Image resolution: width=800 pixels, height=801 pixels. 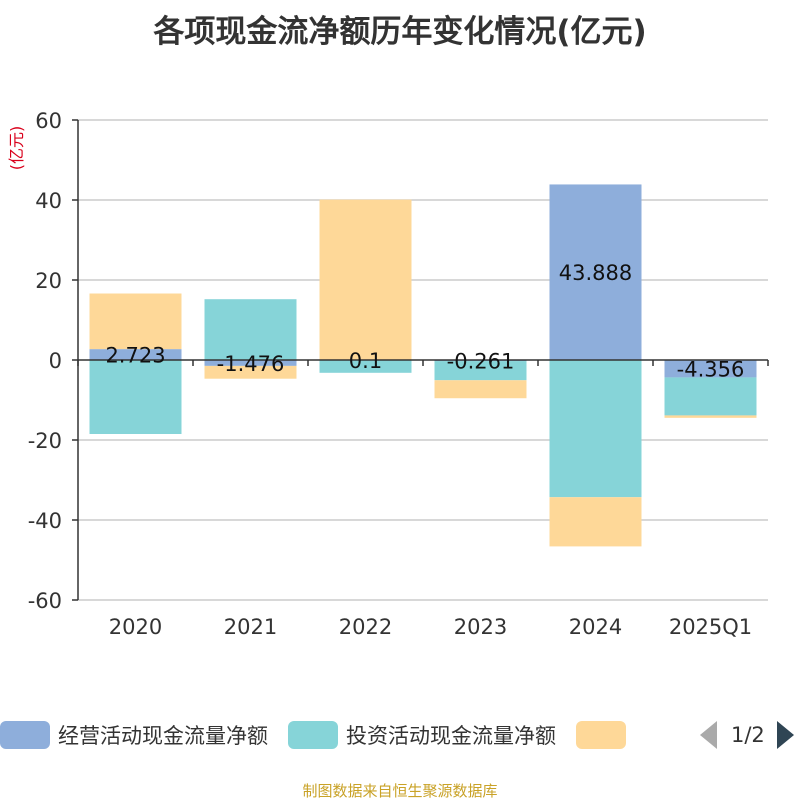 I want to click on legend-pager: 1/2, so click(x=747, y=735).